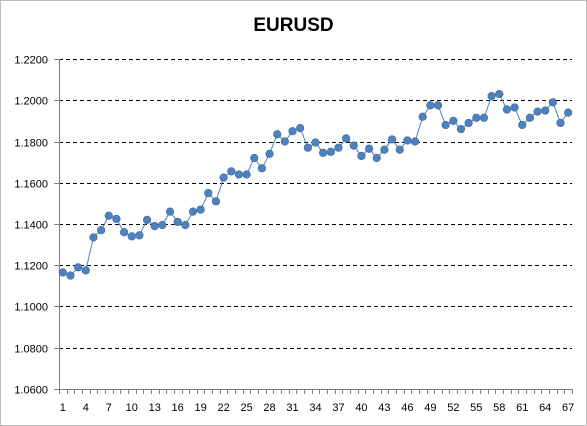 This screenshot has height=426, width=587. What do you see at coordinates (132, 408) in the screenshot?
I see `x-tick-label: 10` at bounding box center [132, 408].